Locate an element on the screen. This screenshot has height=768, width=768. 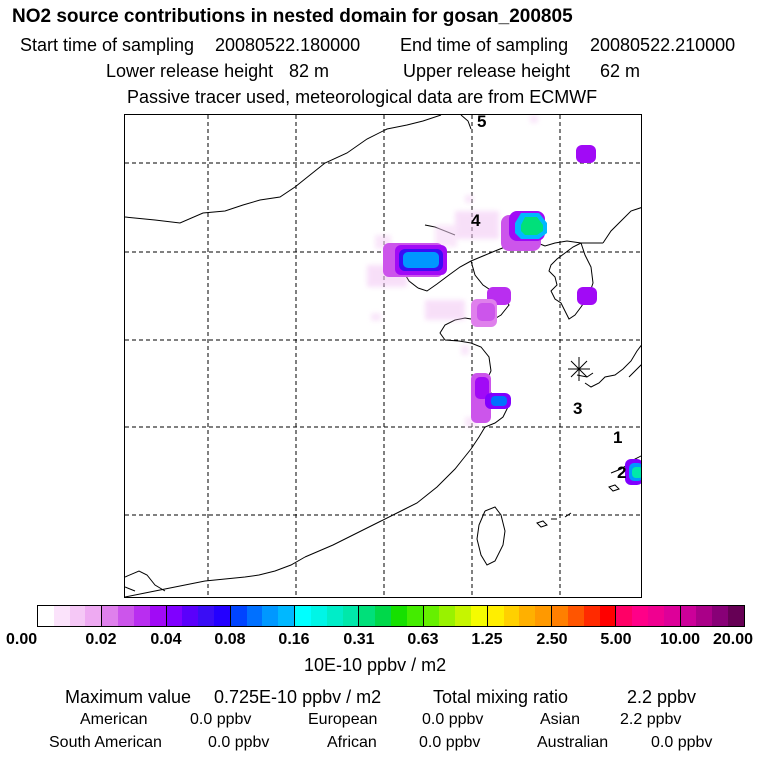
upper-height-value: 62 m is located at coordinates (620, 71).